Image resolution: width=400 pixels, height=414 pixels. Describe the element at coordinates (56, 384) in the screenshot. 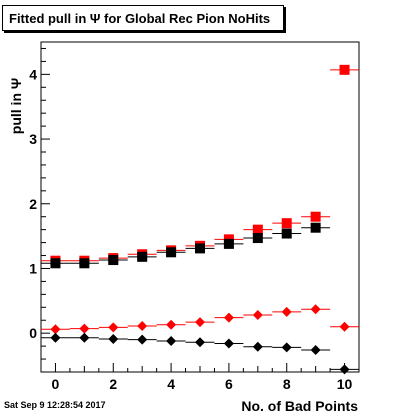

I see `x-tick-label: 0` at that location.